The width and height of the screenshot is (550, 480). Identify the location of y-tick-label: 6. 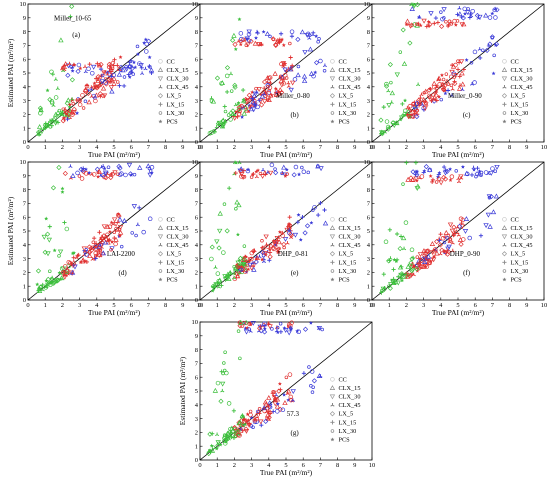
(197, 377).